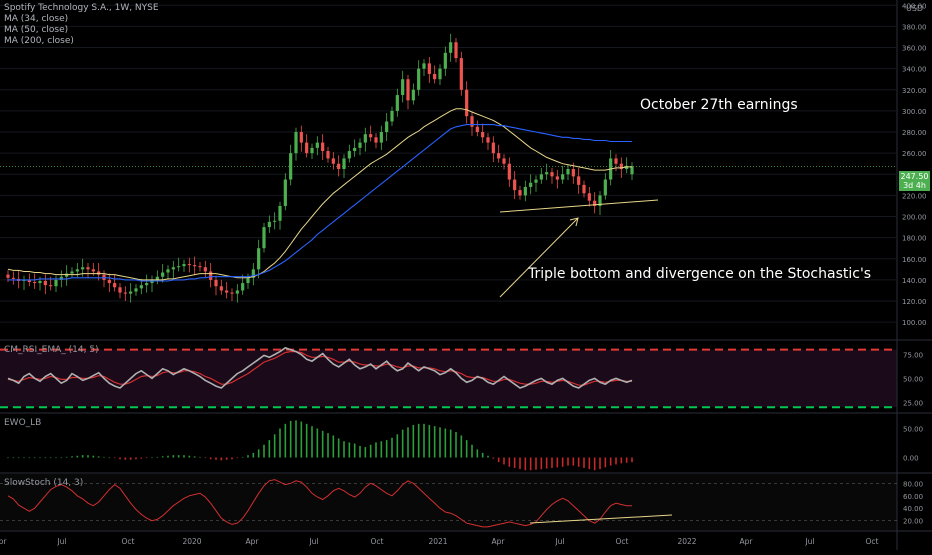  What do you see at coordinates (36, 30) in the screenshot?
I see `legend-ma50: MA (50, close)` at bounding box center [36, 30].